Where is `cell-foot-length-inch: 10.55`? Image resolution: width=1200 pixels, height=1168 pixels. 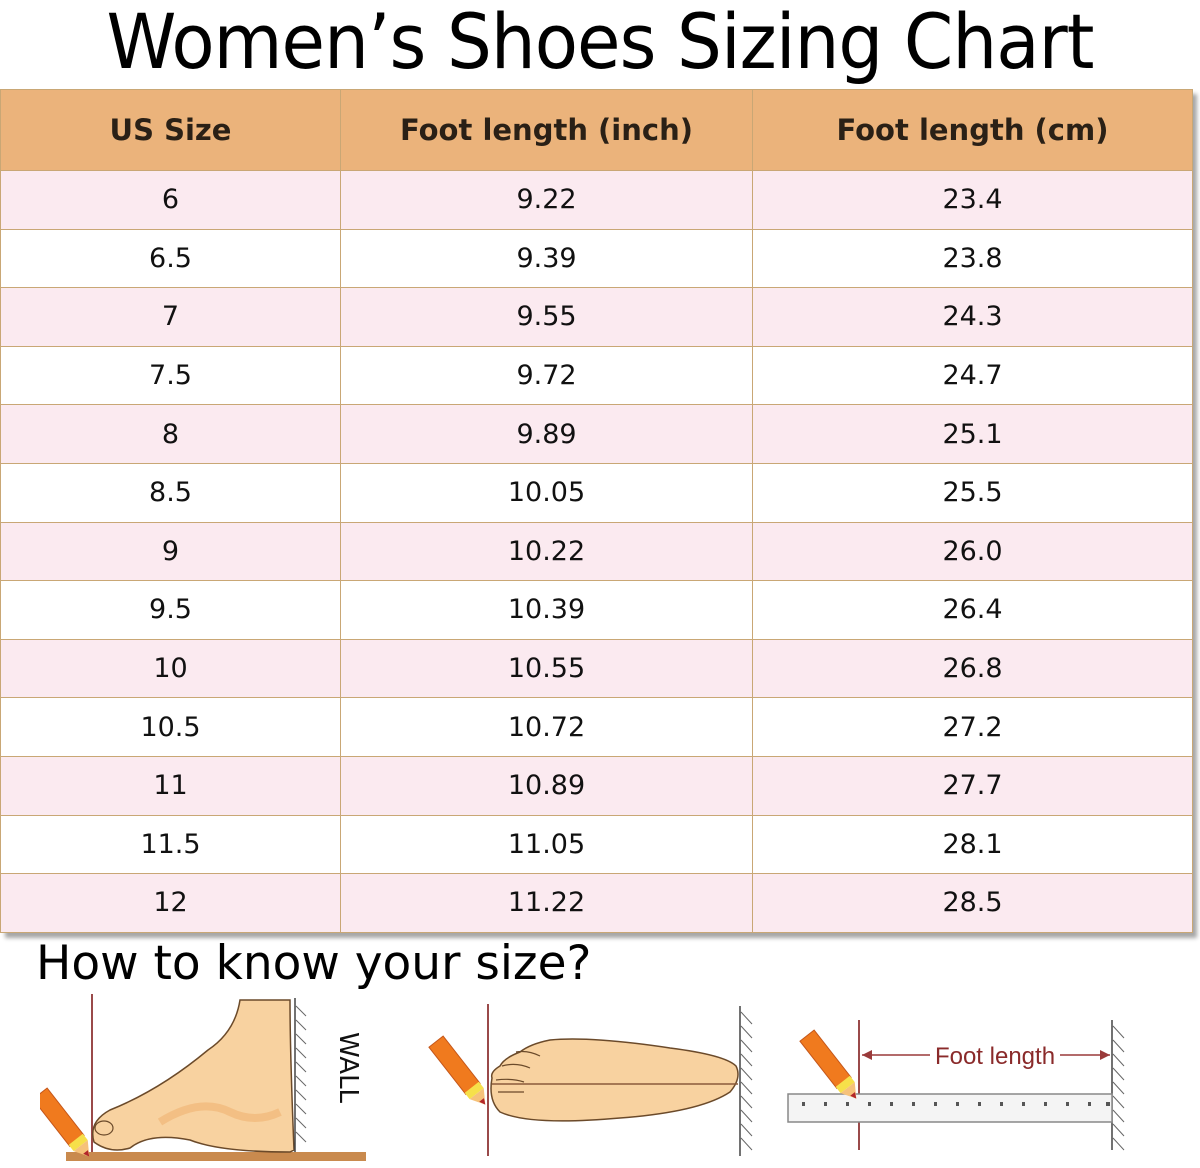
cell-foot-length-inch: 10.55 is located at coordinates (546, 668).